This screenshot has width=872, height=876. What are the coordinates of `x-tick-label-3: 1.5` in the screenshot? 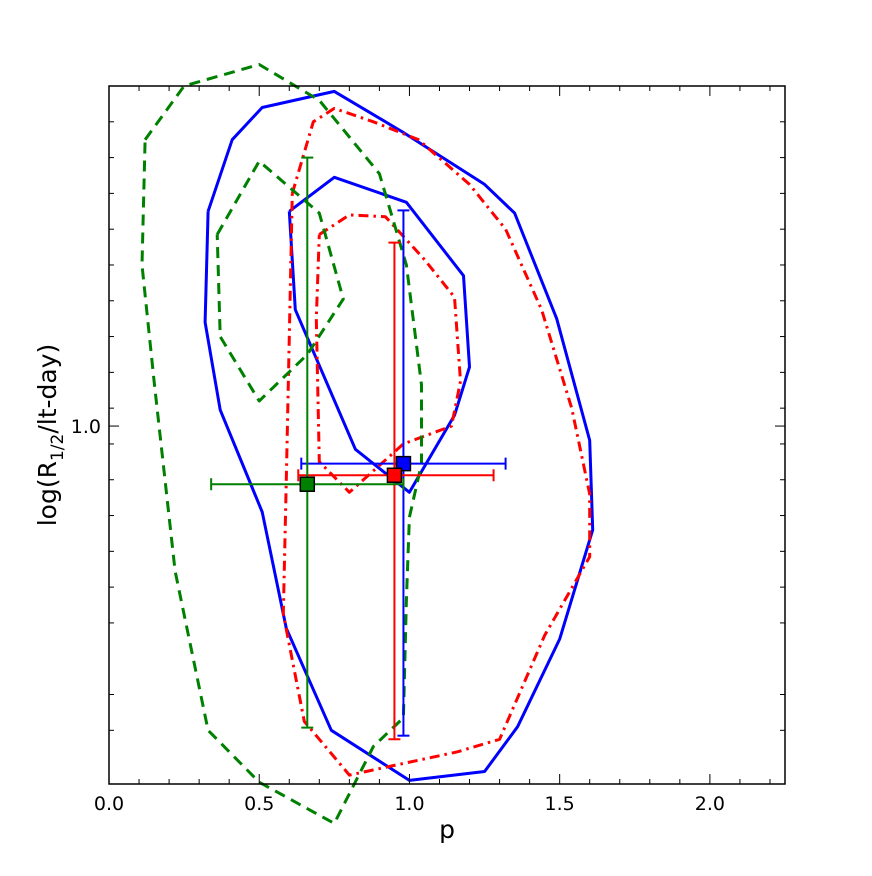 It's located at (560, 804).